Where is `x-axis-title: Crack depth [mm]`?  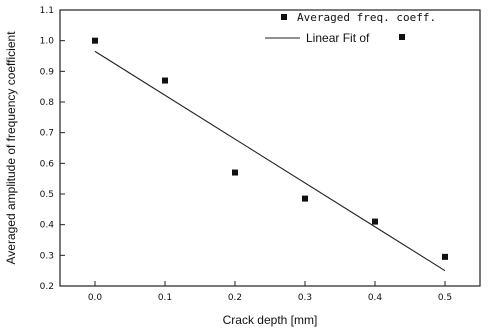
x-axis-title: Crack depth [mm] is located at coordinates (270, 320).